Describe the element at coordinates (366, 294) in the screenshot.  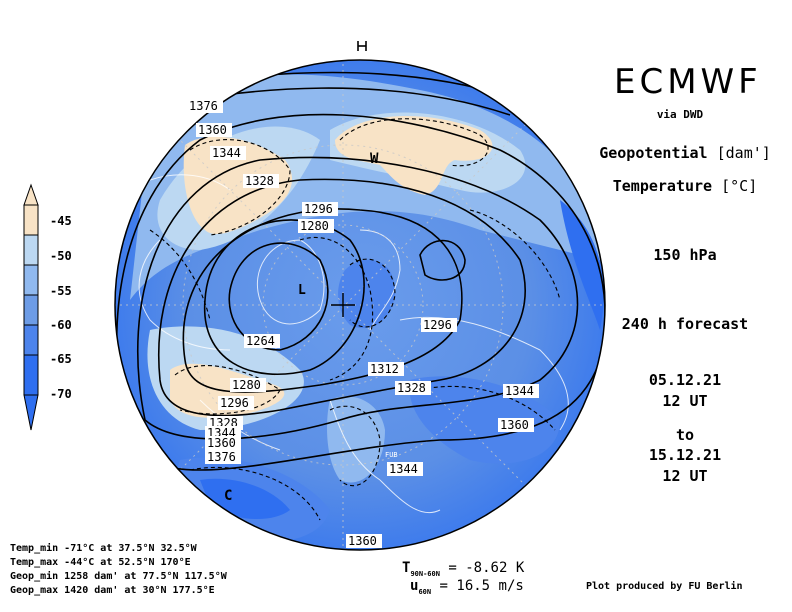
I see `cold-core-pole` at that location.